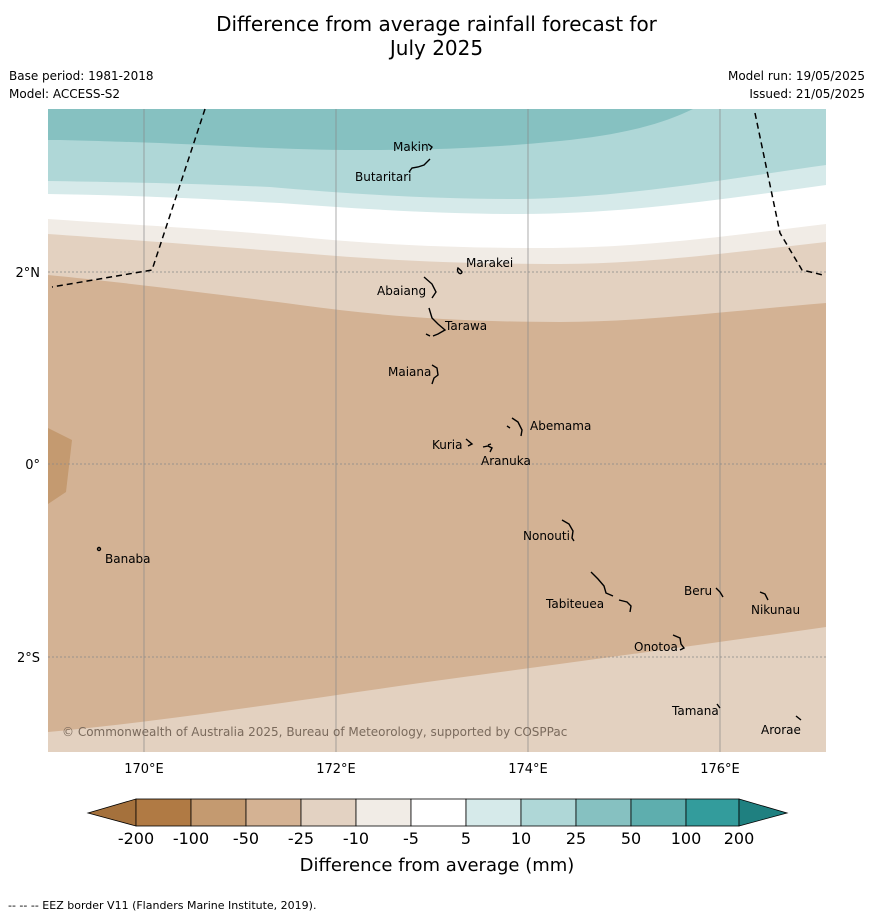 Image resolution: width=873 pixels, height=919 pixels. Describe the element at coordinates (514, 427) in the screenshot. I see `island-shape-abemama` at that location.